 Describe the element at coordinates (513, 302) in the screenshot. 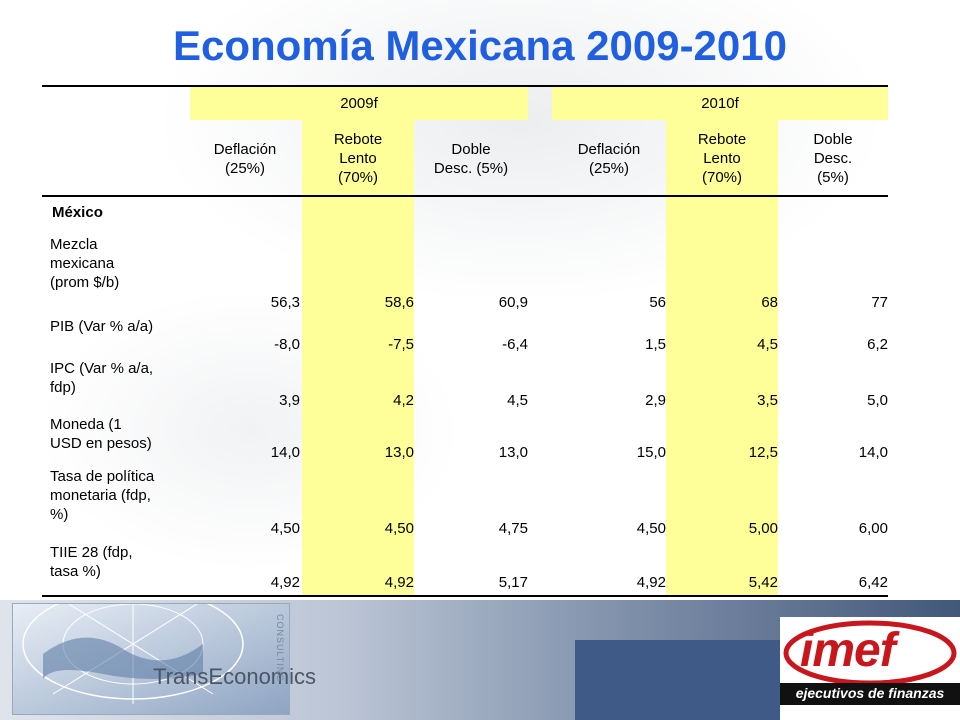

I see `table-cell: 60,9` at that location.